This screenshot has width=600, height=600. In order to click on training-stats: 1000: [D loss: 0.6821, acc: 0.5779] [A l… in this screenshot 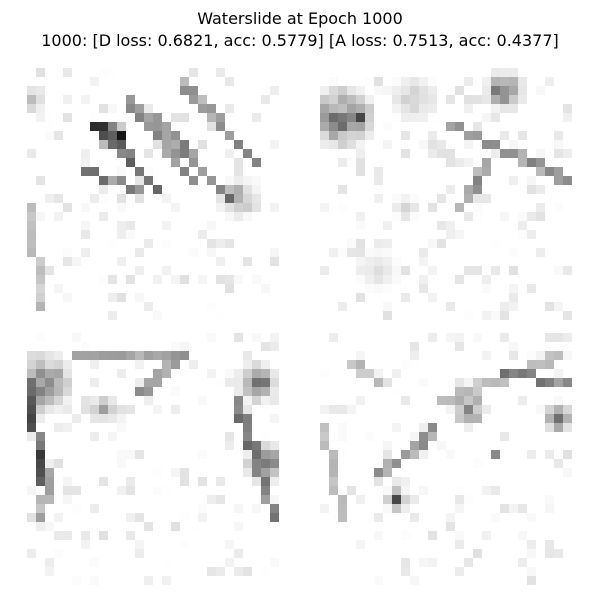, I will do `click(300, 40)`.